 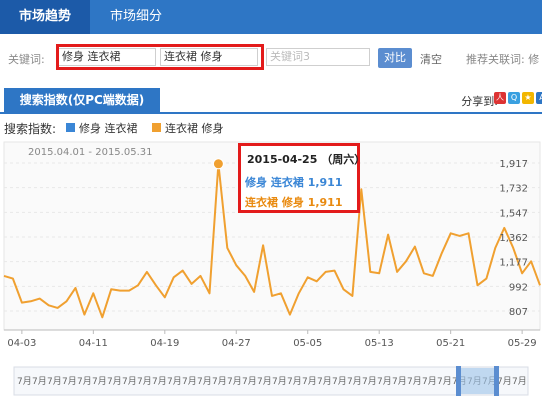 I want to click on timeline-month-20: 7月, so click(x=324, y=381).